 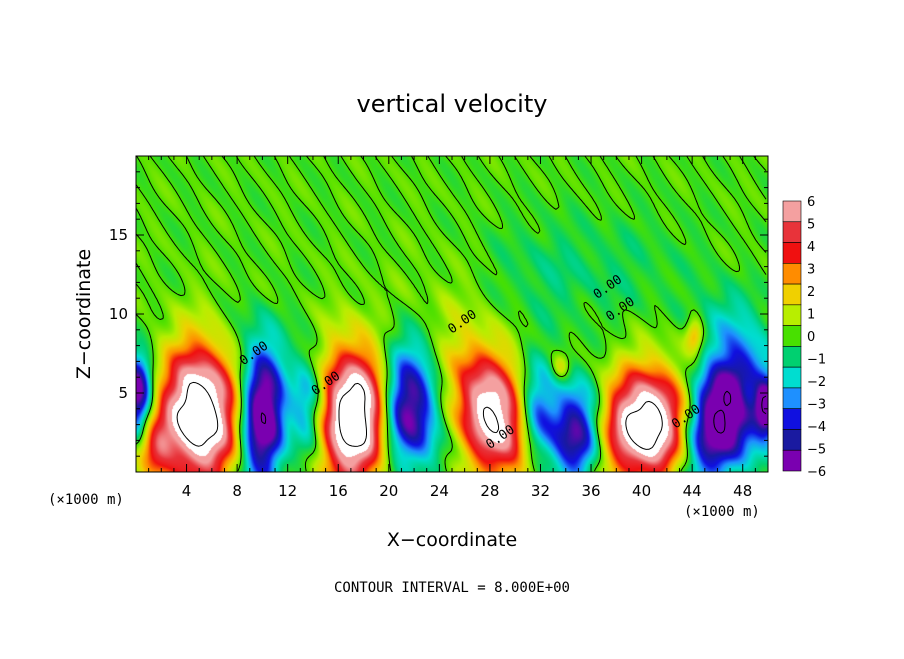 I want to click on colorbar-label: 5, so click(x=811, y=225).